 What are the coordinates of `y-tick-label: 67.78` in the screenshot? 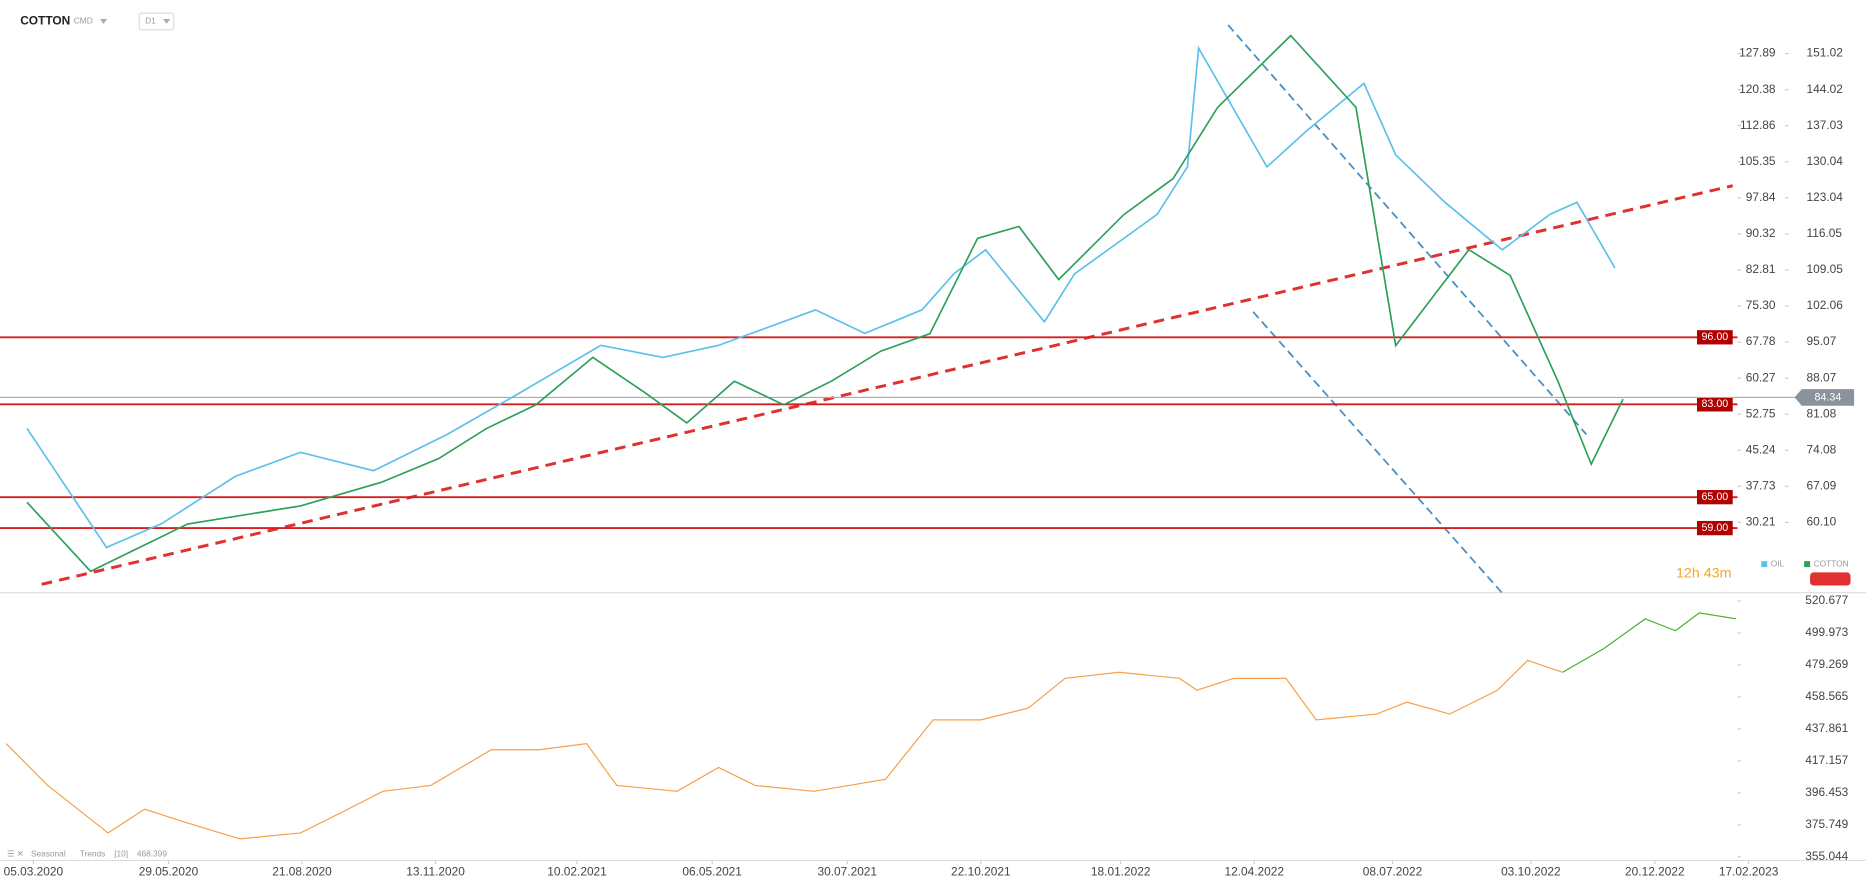 It's located at (1761, 341).